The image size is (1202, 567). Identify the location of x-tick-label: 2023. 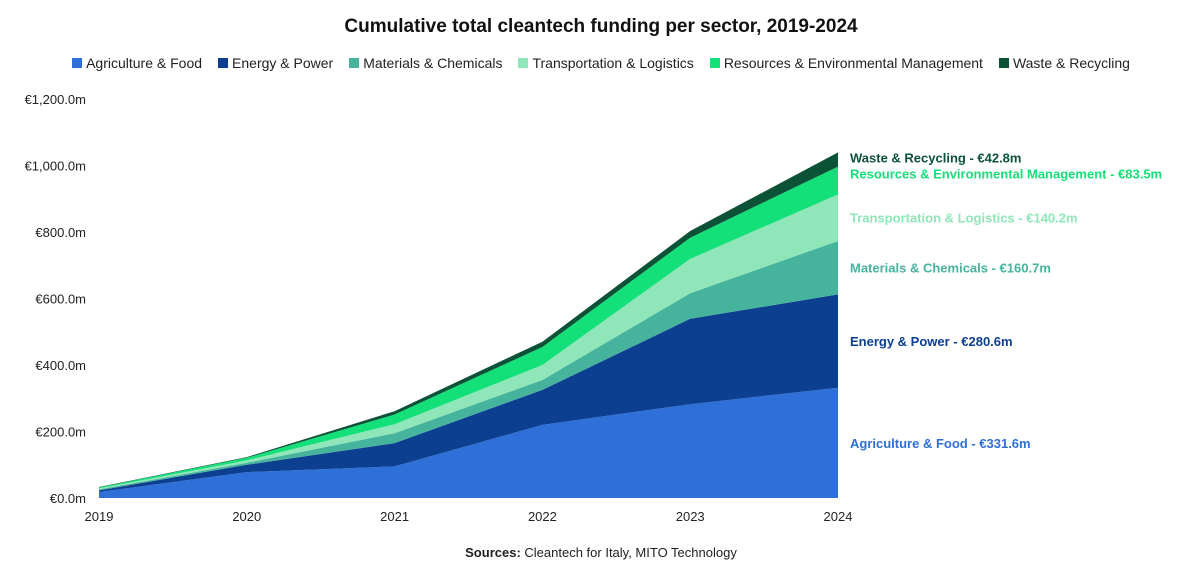
(690, 516).